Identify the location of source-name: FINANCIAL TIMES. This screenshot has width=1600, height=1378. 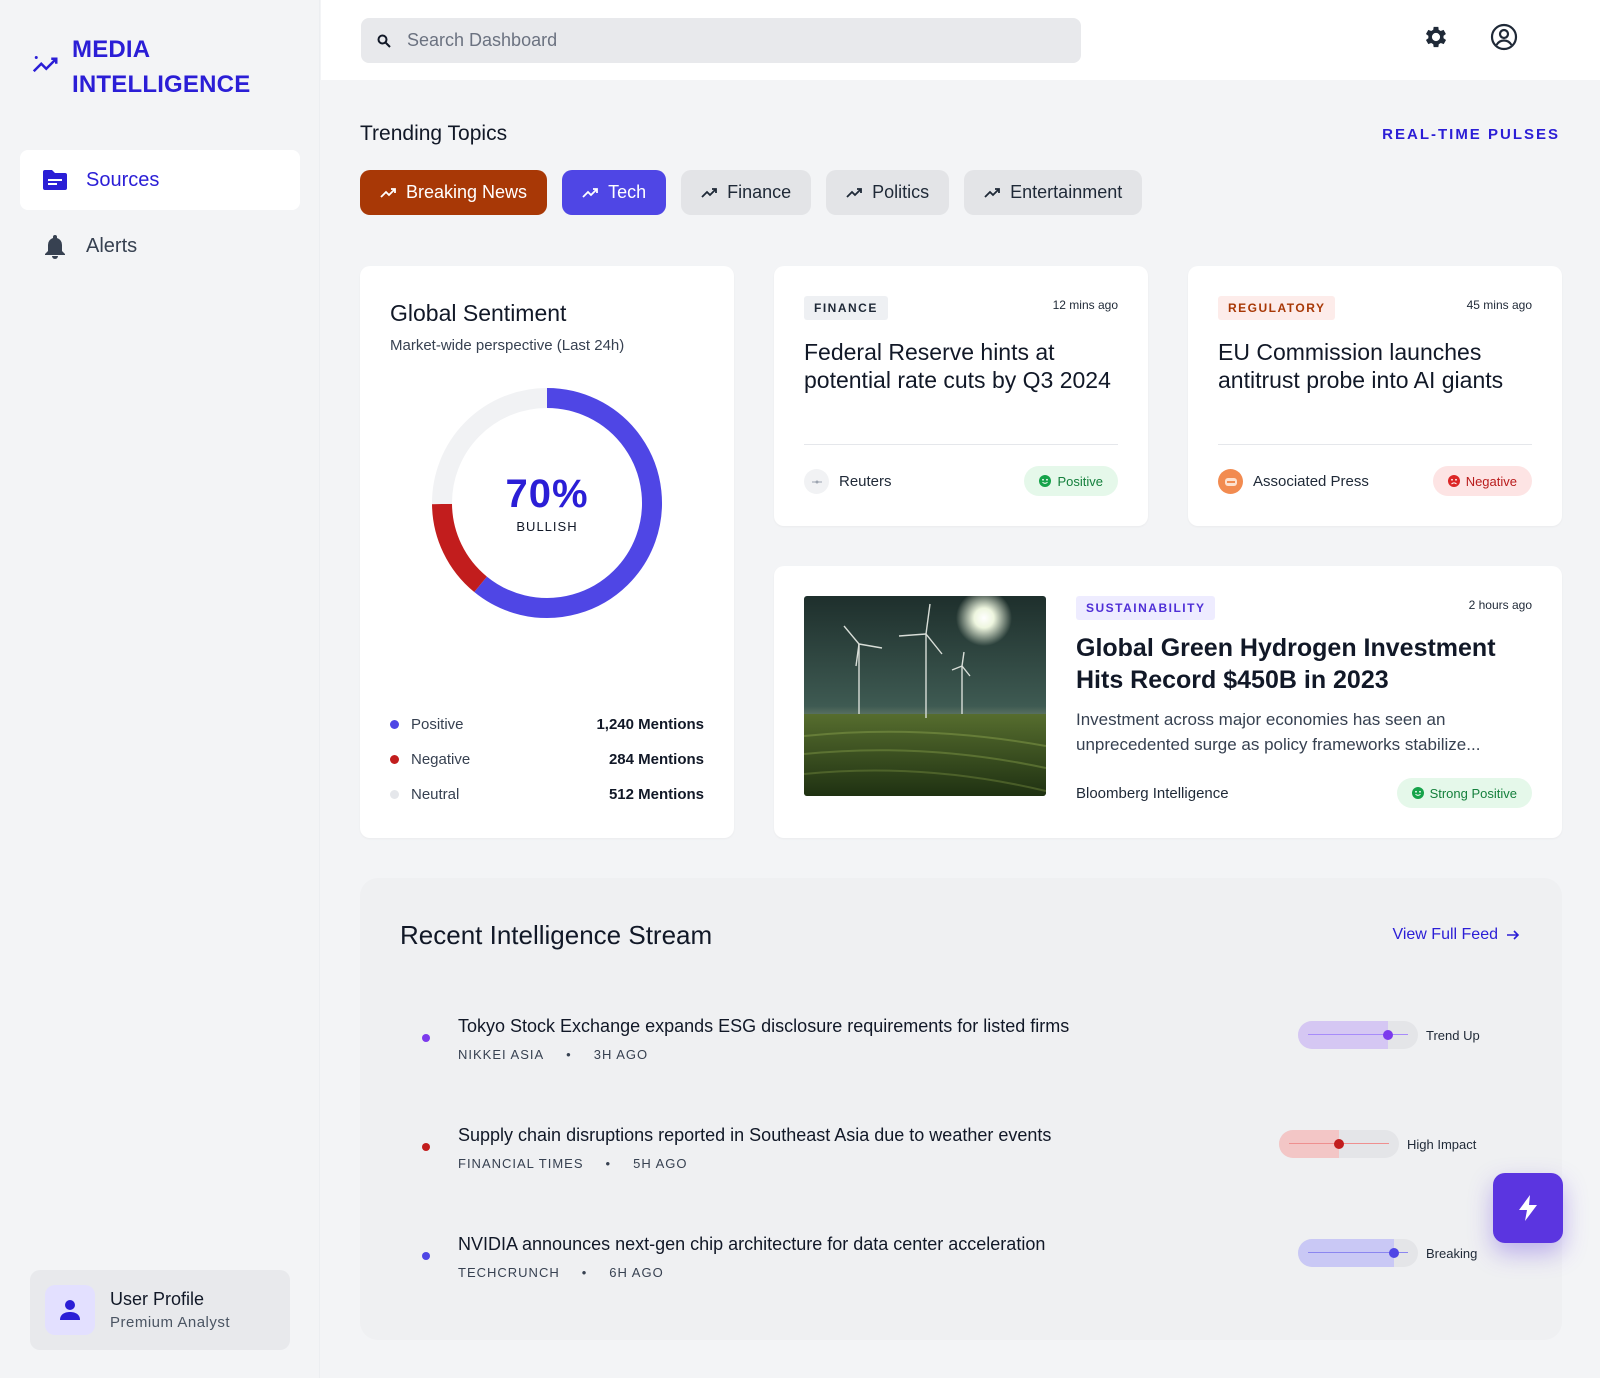
(521, 1163).